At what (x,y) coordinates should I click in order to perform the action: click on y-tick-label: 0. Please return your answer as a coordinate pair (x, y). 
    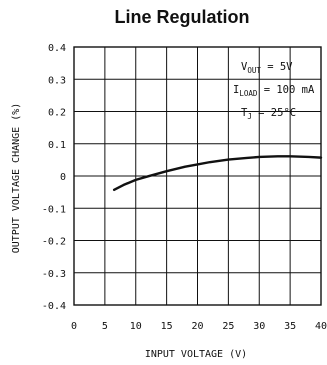
    Looking at the image, I should click on (63, 177).